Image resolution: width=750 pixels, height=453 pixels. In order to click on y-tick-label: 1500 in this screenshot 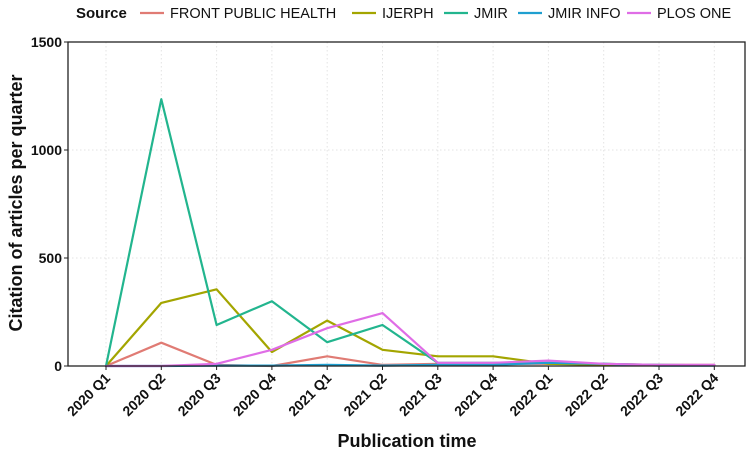, I will do `click(46, 42)`.